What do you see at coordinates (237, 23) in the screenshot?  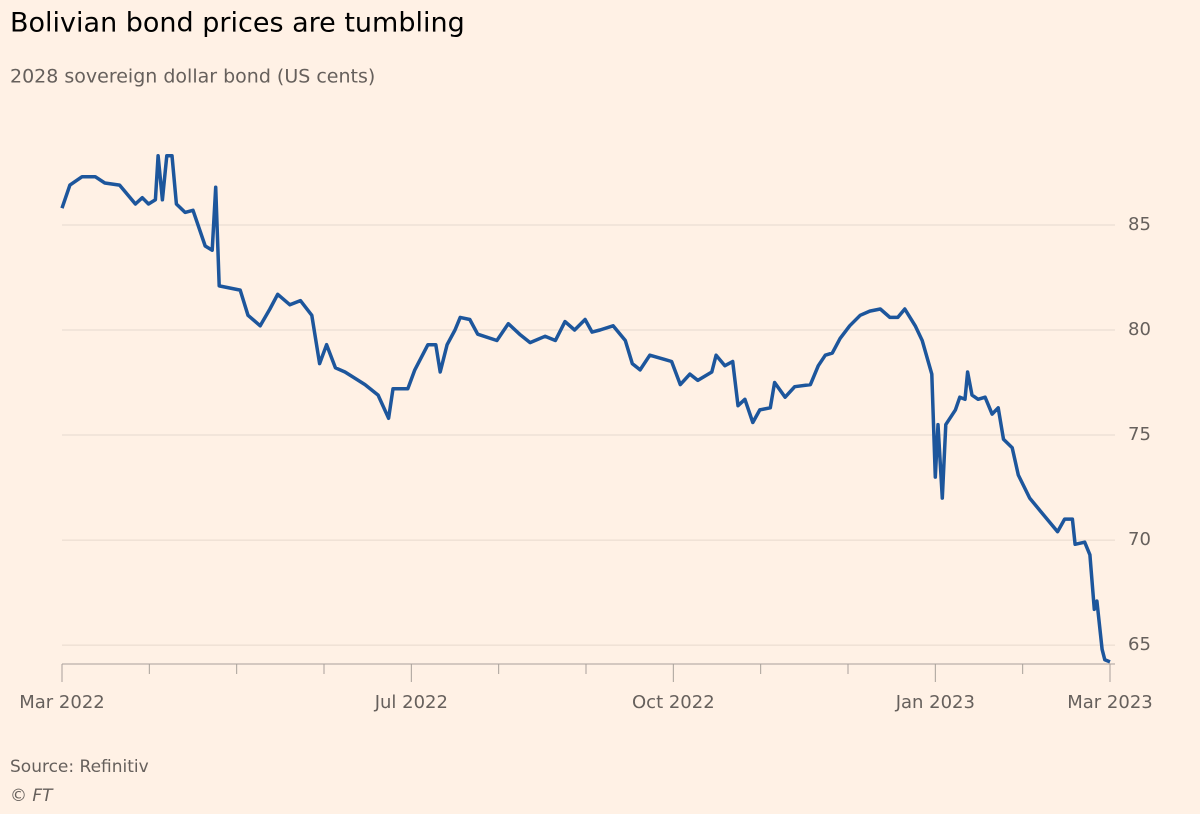 I see `chart-title: Bolivian bond prices are tumbling` at bounding box center [237, 23].